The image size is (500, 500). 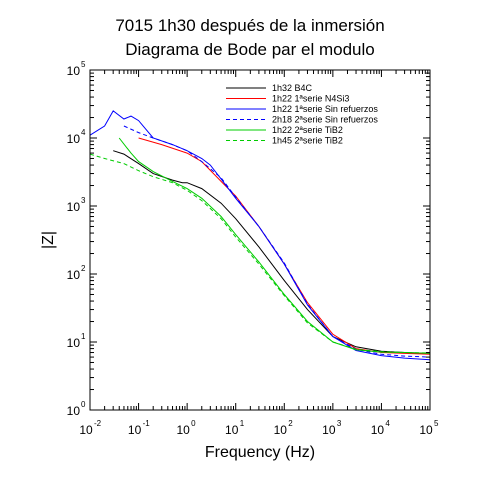 What do you see at coordinates (292, 88) in the screenshot?
I see `legend-entry-1: 1h32 B4C` at bounding box center [292, 88].